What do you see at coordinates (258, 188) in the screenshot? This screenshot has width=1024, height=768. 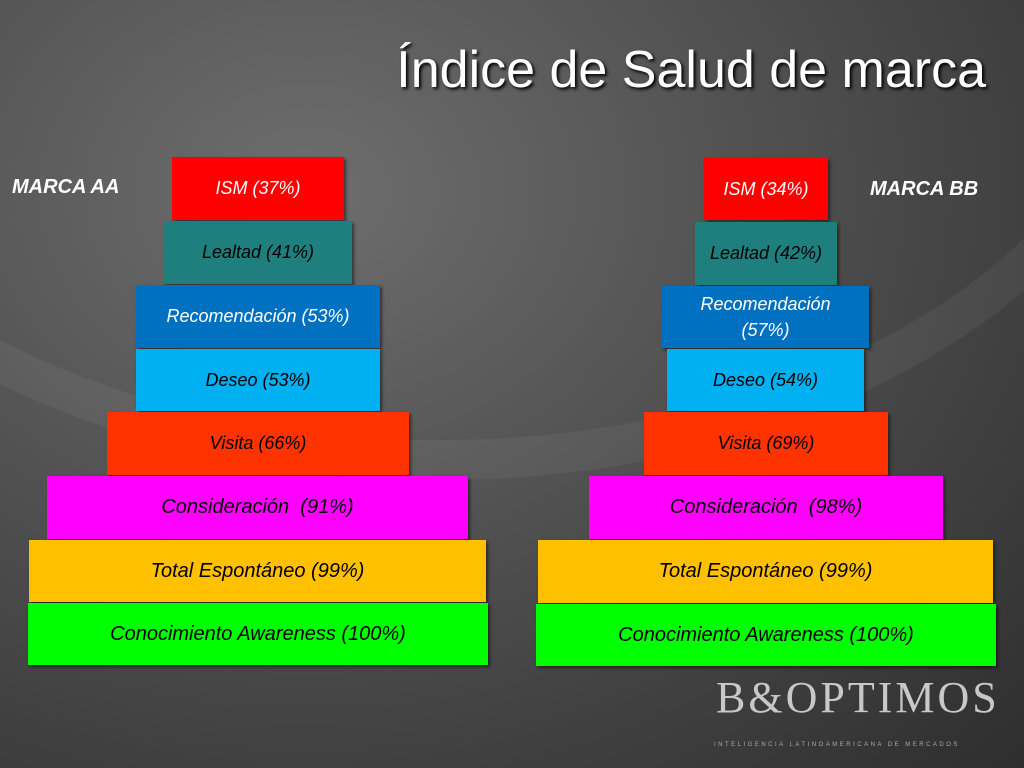 I see `pyramid-level: ISM (37%)` at bounding box center [258, 188].